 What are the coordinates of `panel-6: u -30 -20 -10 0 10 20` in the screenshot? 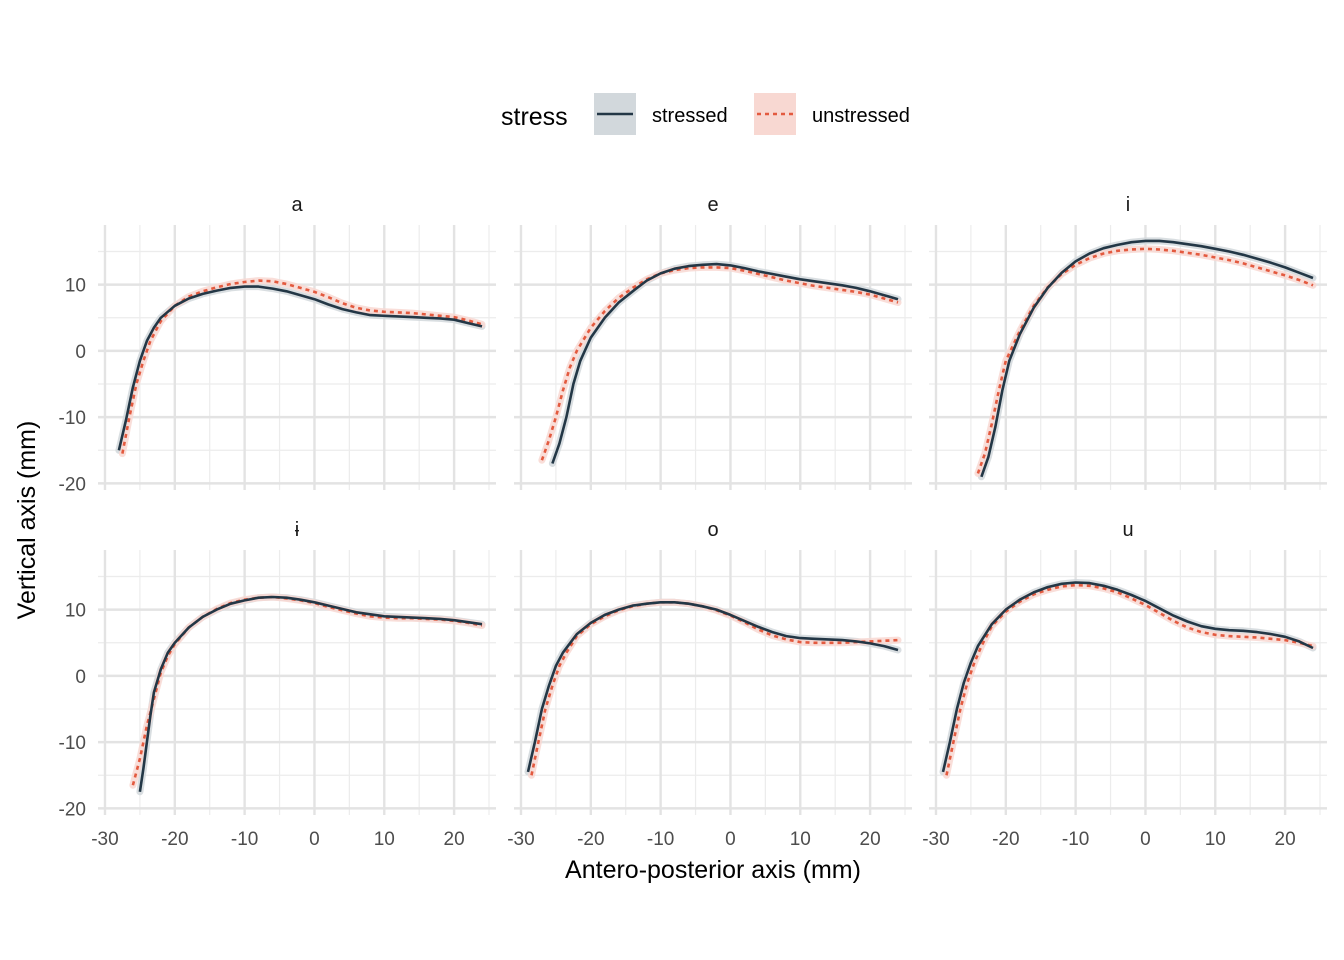 It's located at (1124, 684).